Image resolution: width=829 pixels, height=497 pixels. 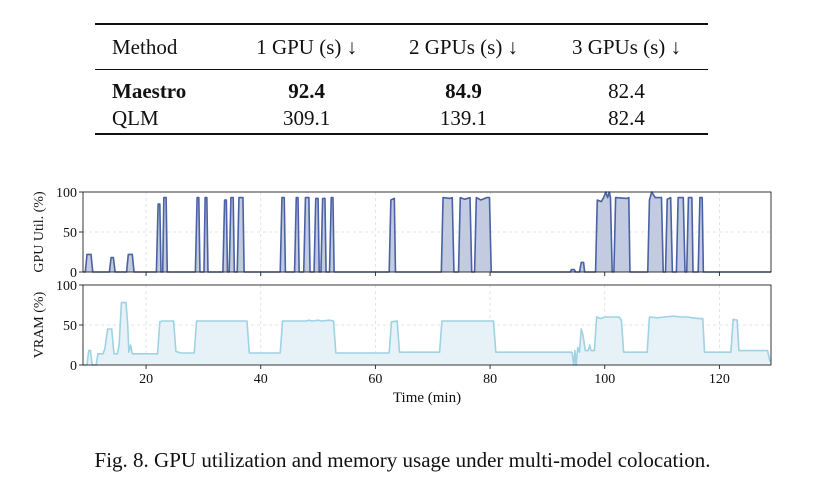 What do you see at coordinates (149, 91) in the screenshot?
I see `cell-method: Maestro` at bounding box center [149, 91].